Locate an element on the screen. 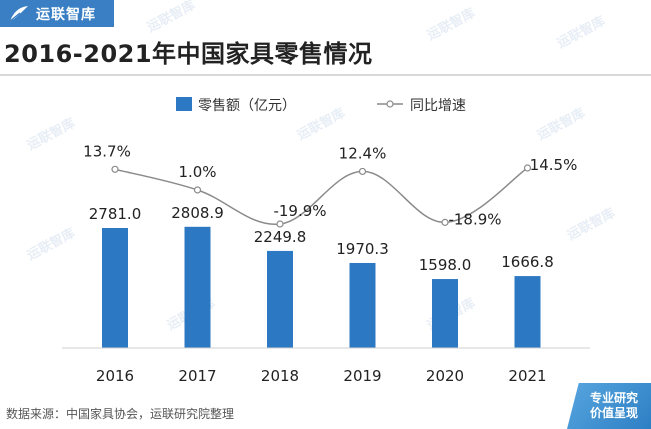 This screenshot has height=429, width=651. title-divider is located at coordinates (325, 75).